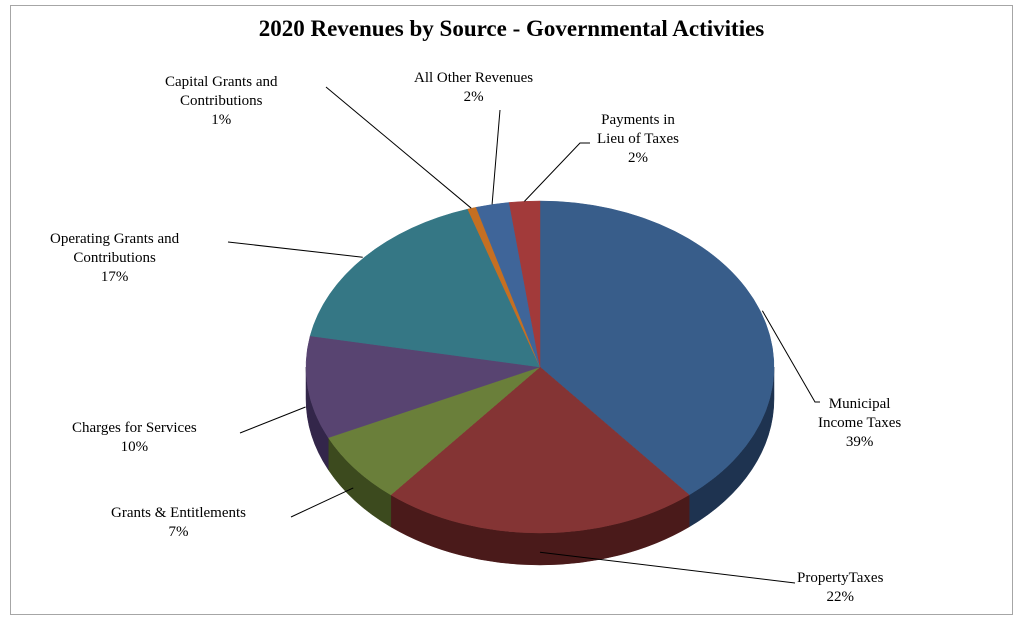 This screenshot has width=1023, height=620. Describe the element at coordinates (221, 82) in the screenshot. I see `label-line: Capital Grants and` at that location.